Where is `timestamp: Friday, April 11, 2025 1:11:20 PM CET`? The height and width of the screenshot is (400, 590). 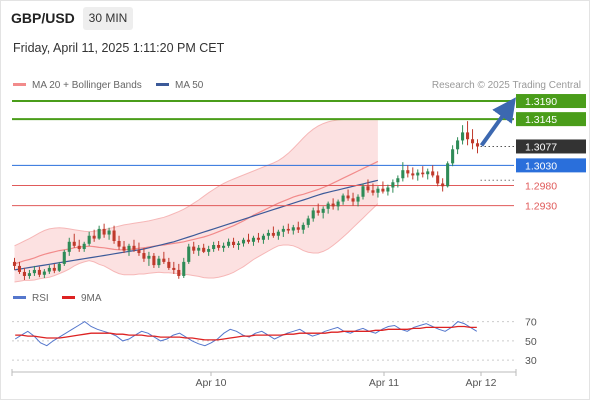
timestamp: Friday, April 11, 2025 1:11:20 PM CET is located at coordinates (119, 48).